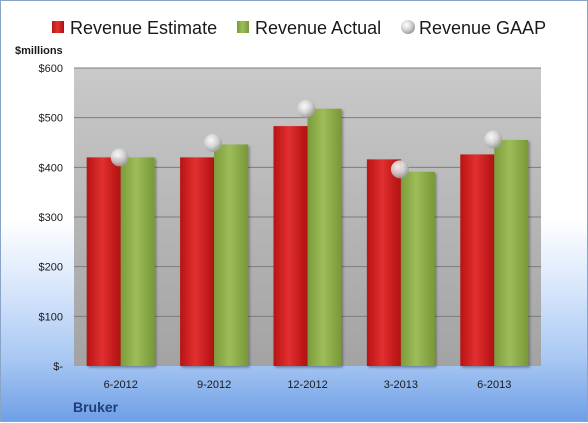 This screenshot has width=588, height=423. What do you see at coordinates (494, 385) in the screenshot?
I see `x-tick-label: 6-2013` at bounding box center [494, 385].